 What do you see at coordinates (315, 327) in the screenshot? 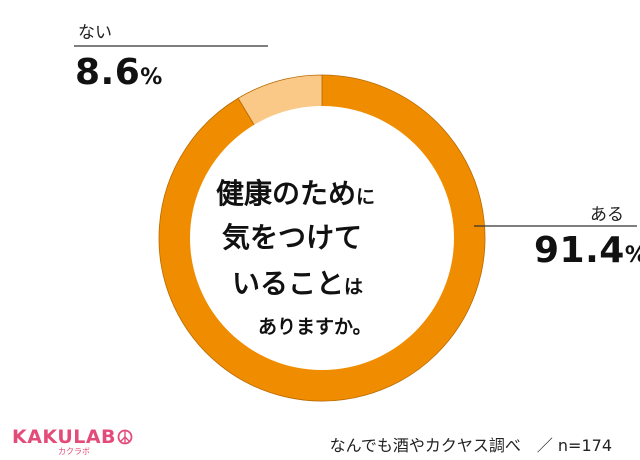
I see `question-line-4: ありますか。` at bounding box center [315, 327].